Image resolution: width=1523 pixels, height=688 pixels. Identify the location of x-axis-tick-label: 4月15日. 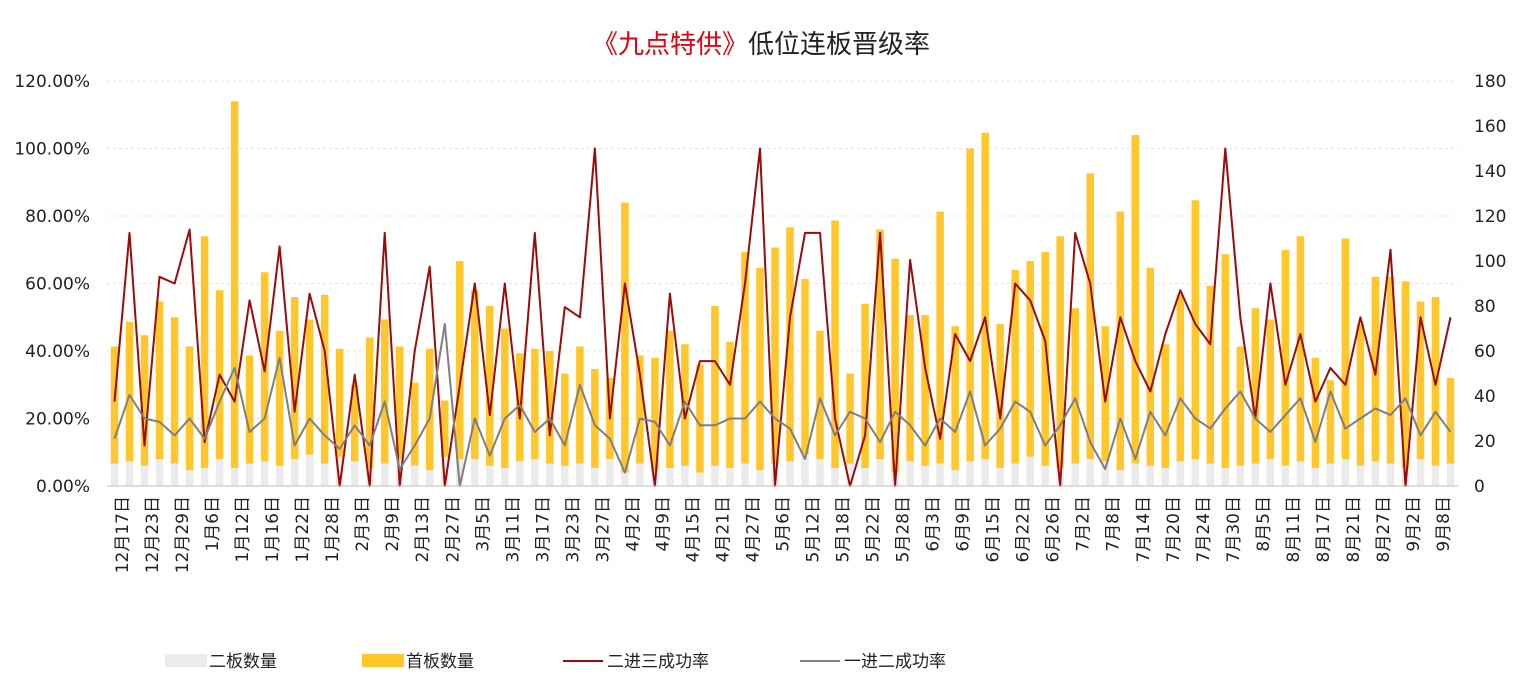
(693, 529).